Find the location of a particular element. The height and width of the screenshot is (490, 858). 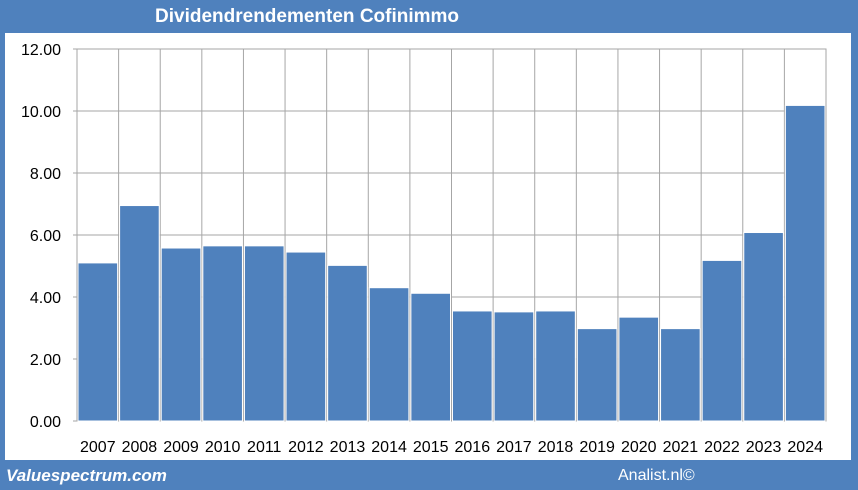

x-tick-label: 2014 is located at coordinates (389, 447).